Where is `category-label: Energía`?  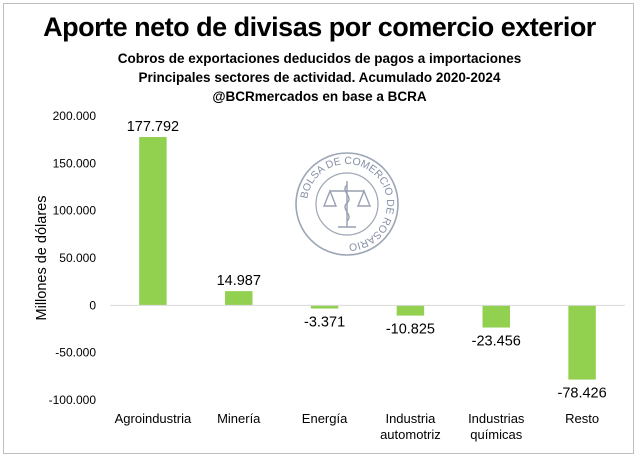
category-label: Energía is located at coordinates (325, 418).